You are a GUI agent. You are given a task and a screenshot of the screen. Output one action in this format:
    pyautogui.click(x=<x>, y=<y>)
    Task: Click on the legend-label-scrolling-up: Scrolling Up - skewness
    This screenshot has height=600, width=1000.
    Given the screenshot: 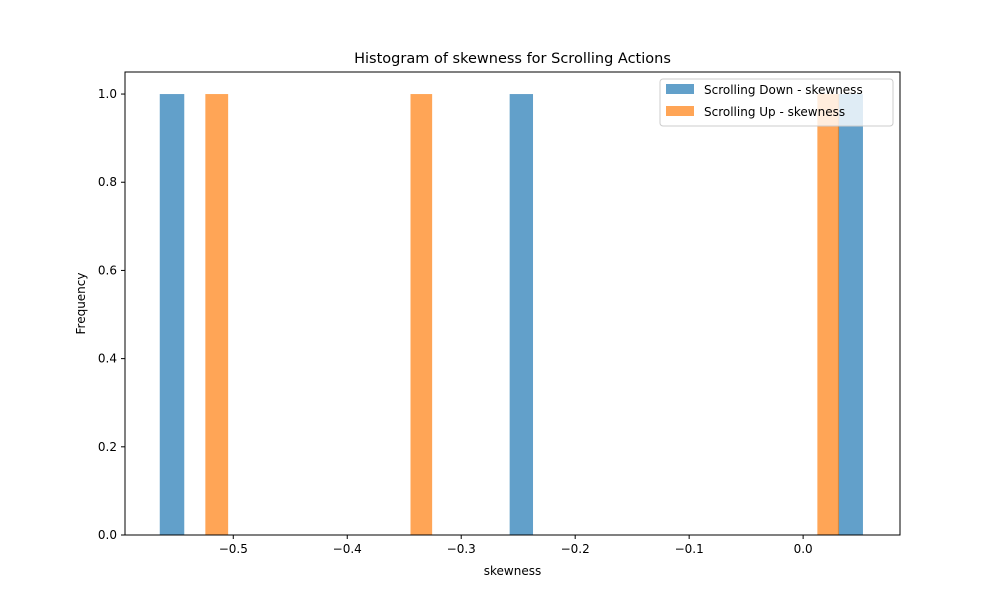 What is the action you would take?
    pyautogui.click(x=774, y=112)
    